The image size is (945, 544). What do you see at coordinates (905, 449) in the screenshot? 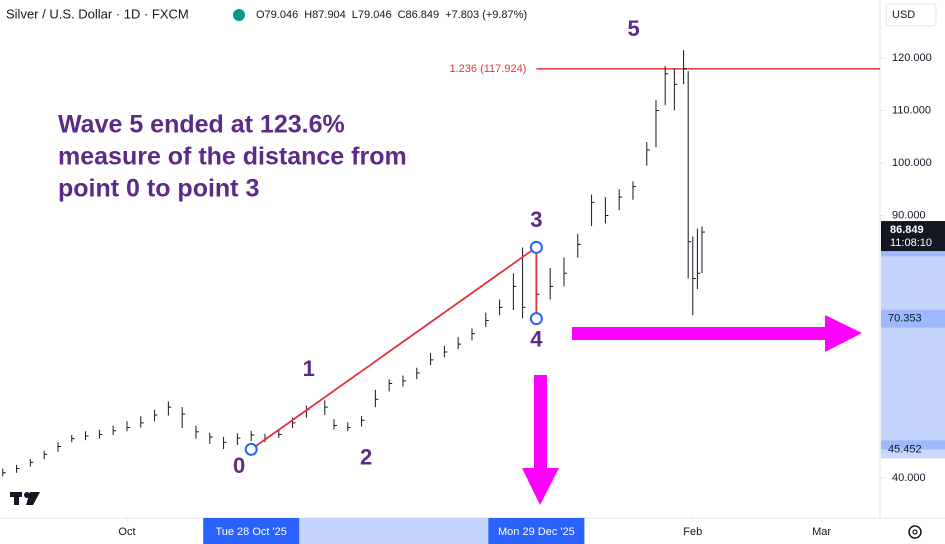
I see `point-price-label: 45.452` at bounding box center [905, 449].